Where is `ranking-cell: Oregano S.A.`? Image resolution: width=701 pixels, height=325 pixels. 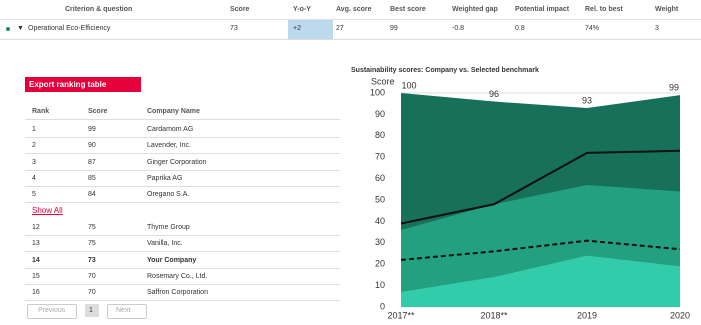
ranking-cell: Oregano S.A. is located at coordinates (168, 195).